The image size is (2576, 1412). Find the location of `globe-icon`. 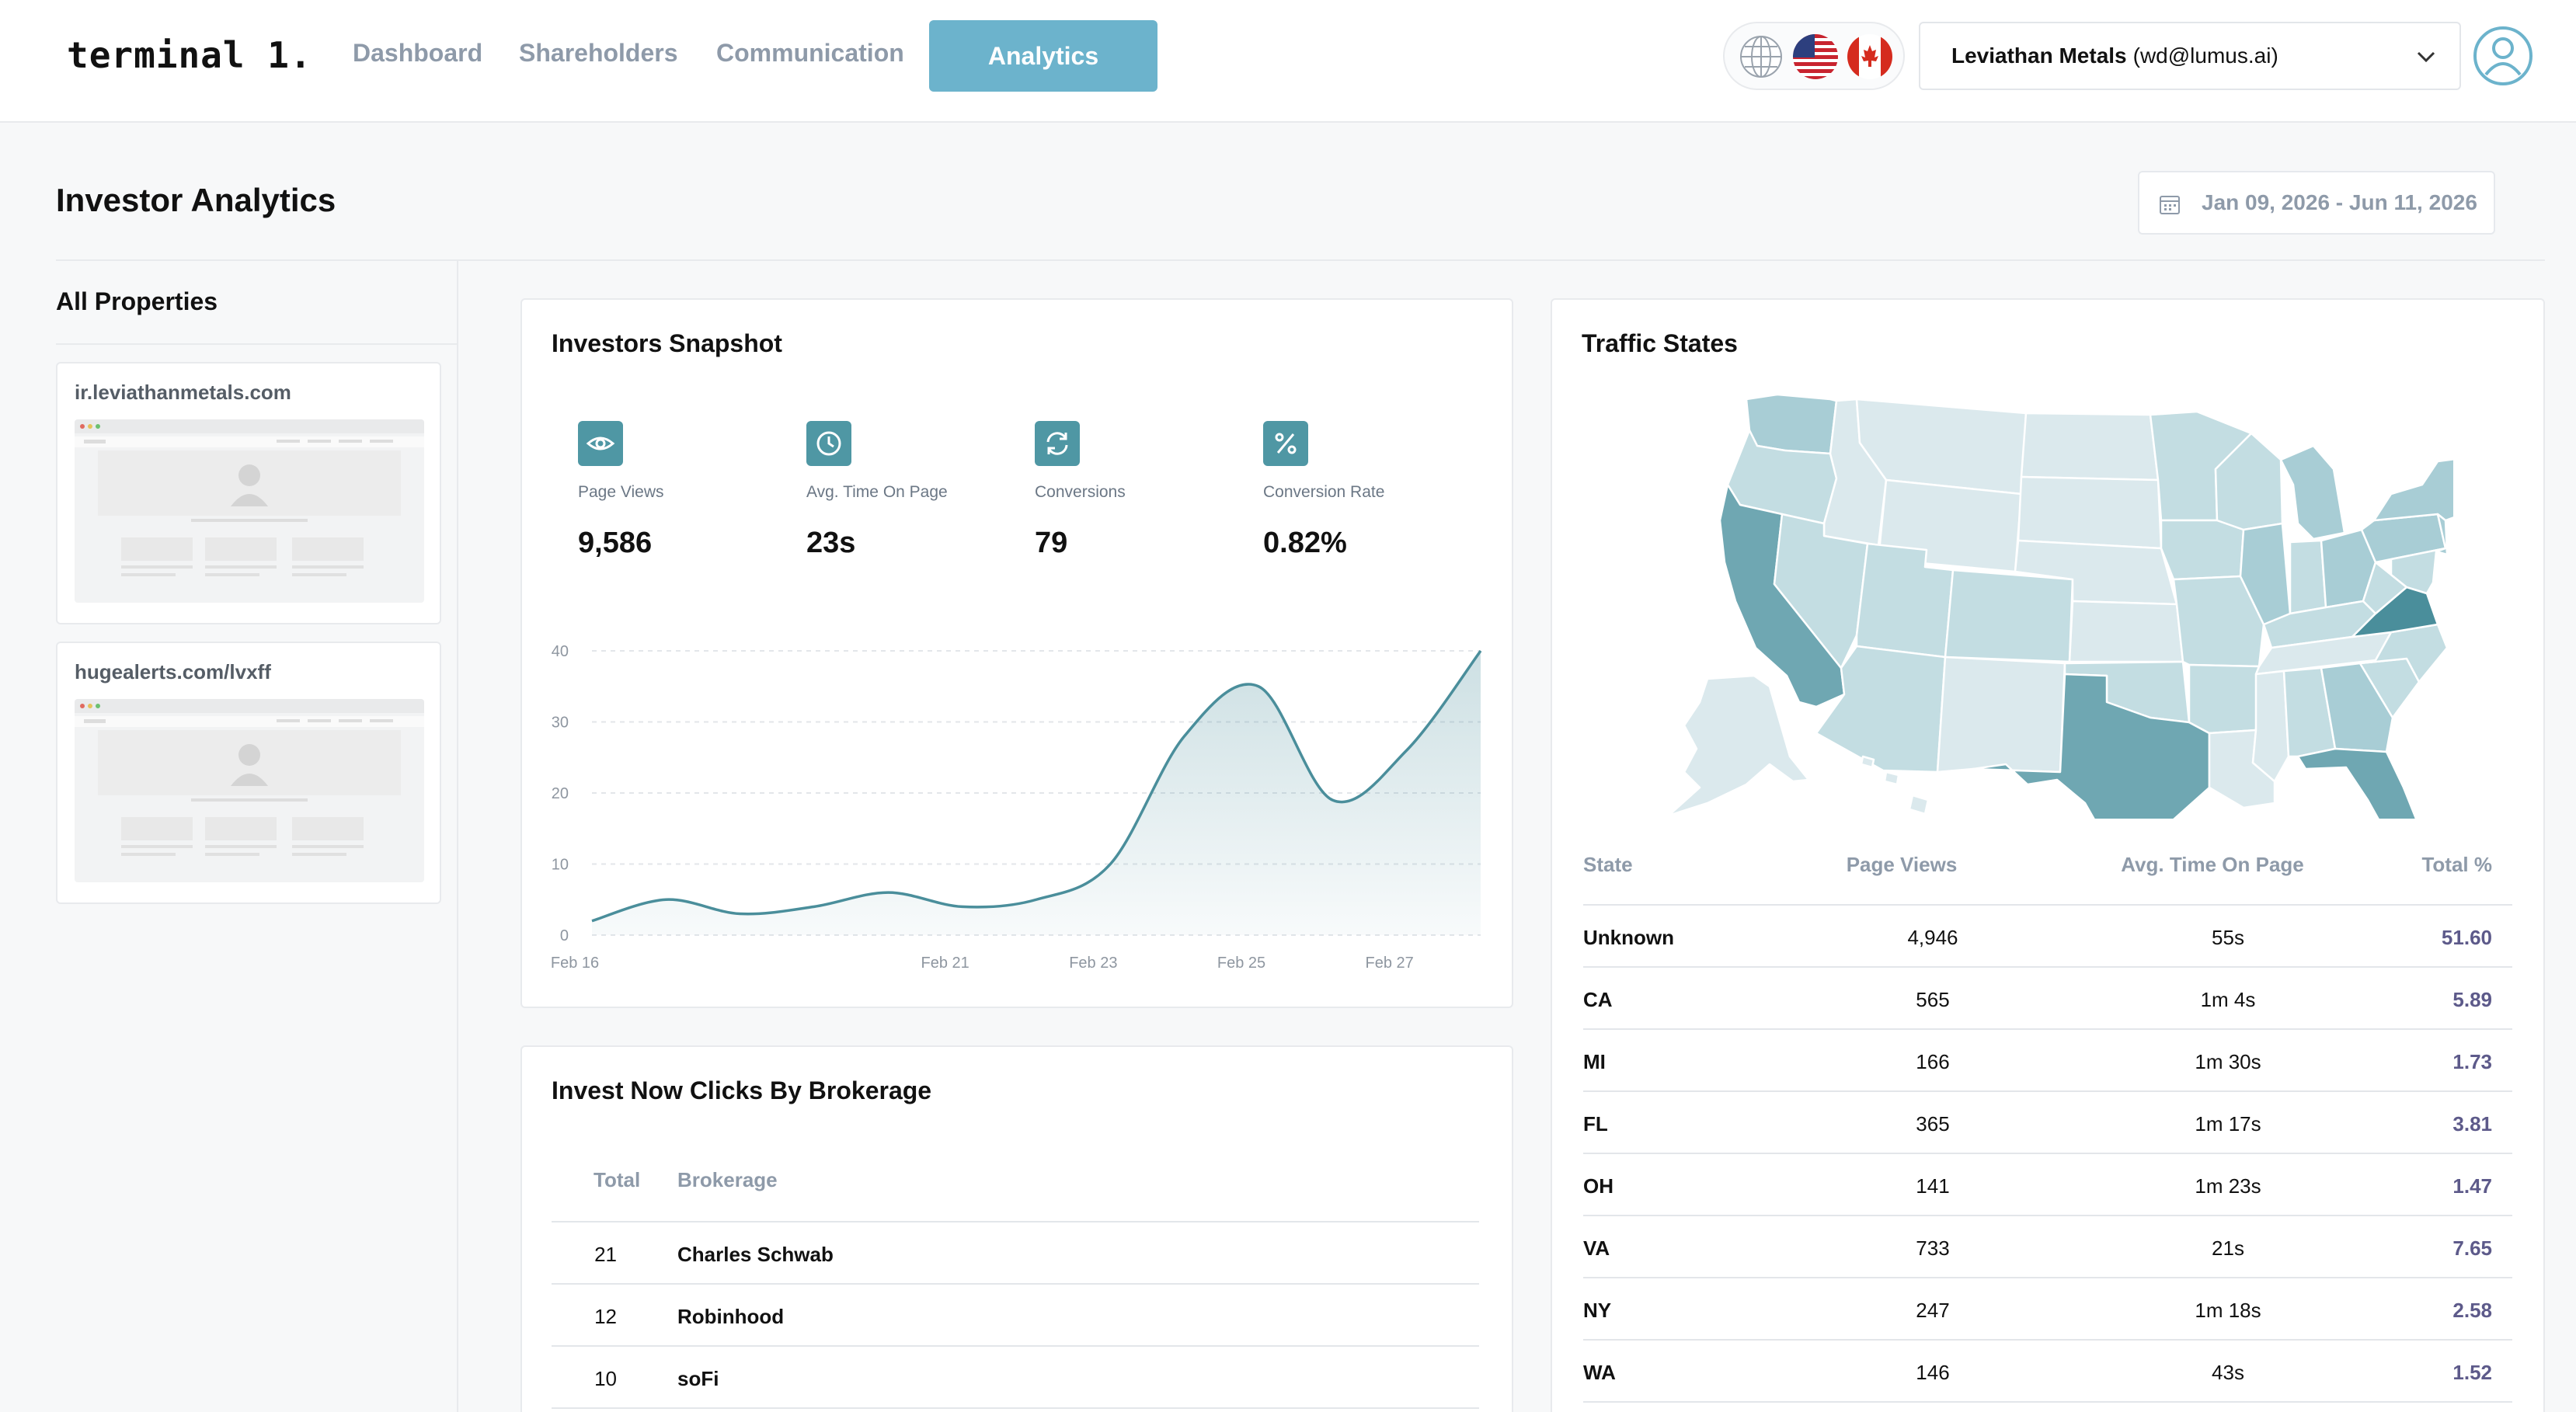

globe-icon is located at coordinates (1762, 56).